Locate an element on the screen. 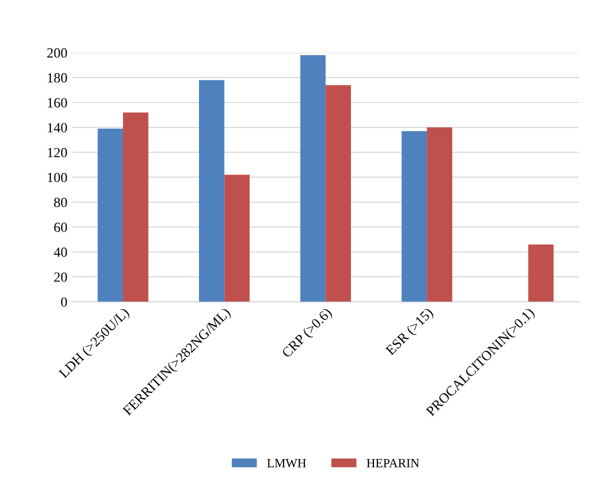  y-tick-label: 140 is located at coordinates (57, 127).